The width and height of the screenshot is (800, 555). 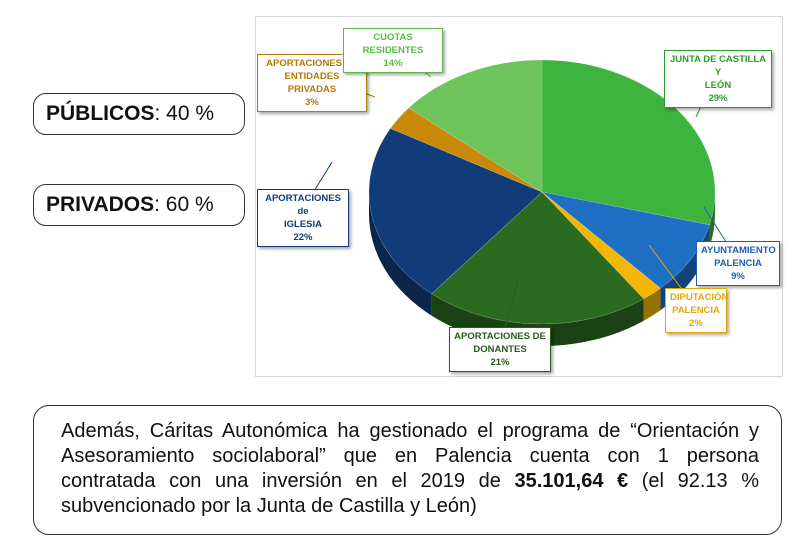 I want to click on slice-label-3-line-1: DONANTES, so click(x=500, y=349).